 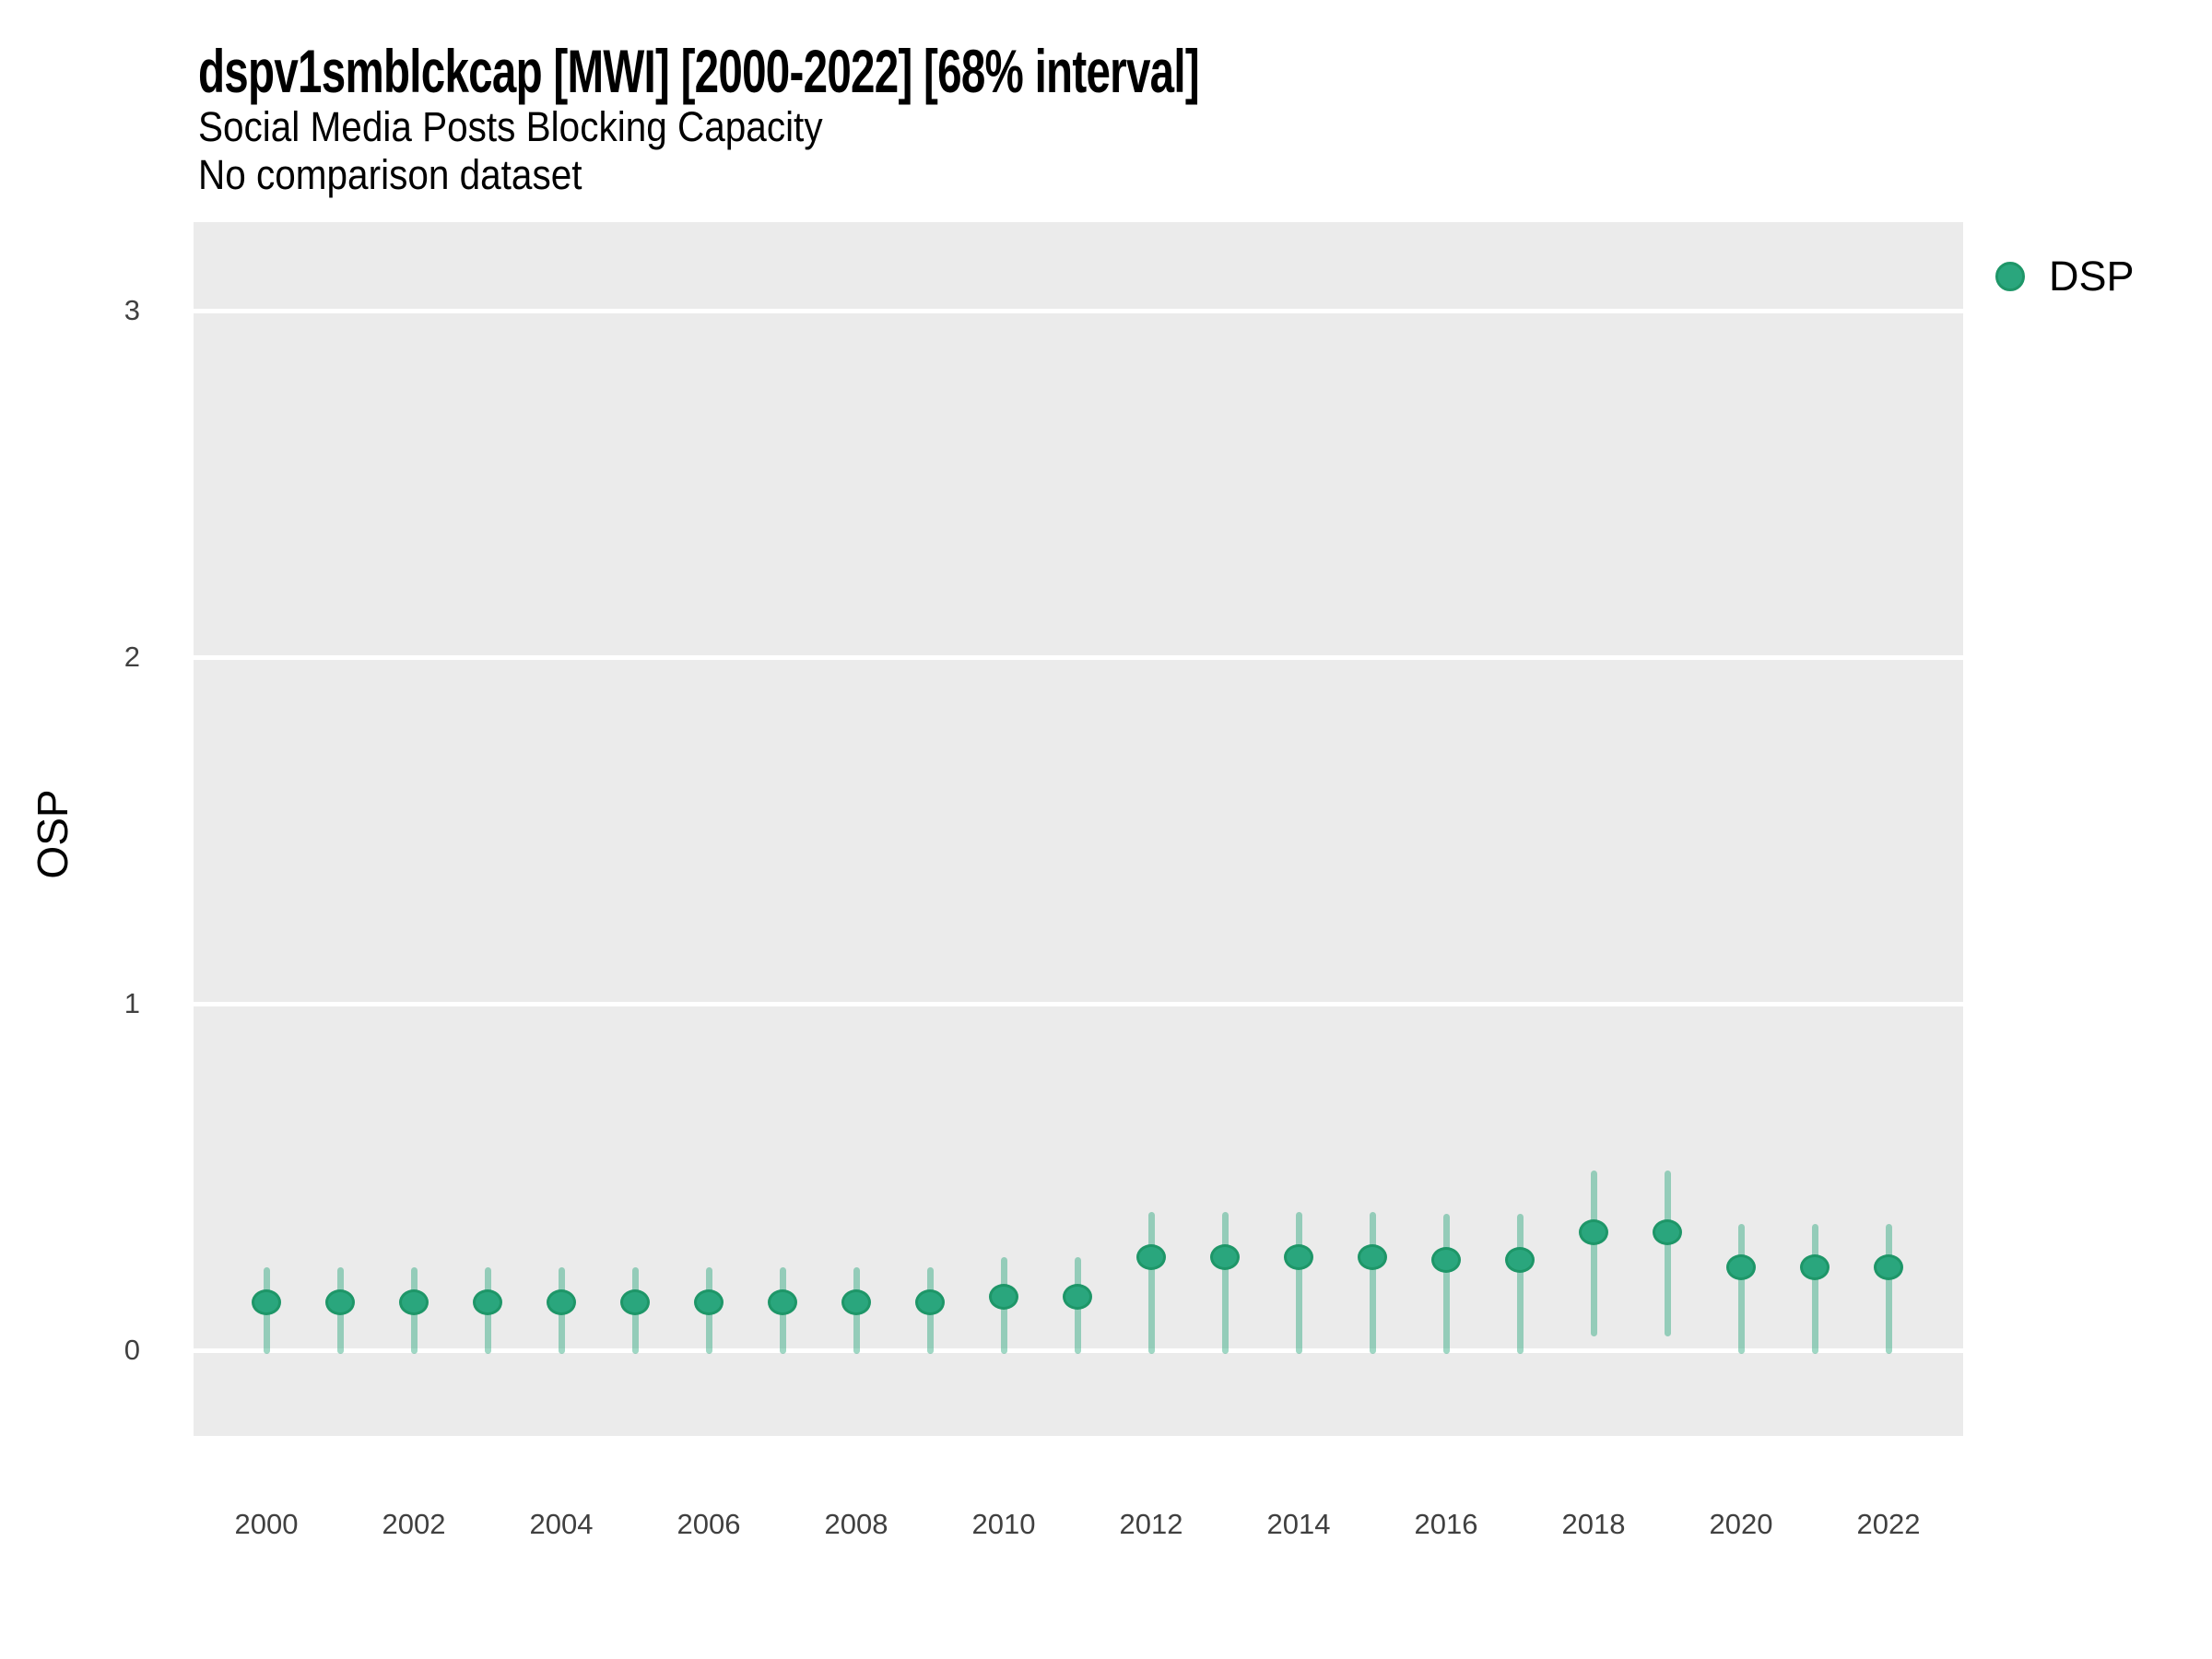 I want to click on data-point-2022, so click(x=1888, y=1266).